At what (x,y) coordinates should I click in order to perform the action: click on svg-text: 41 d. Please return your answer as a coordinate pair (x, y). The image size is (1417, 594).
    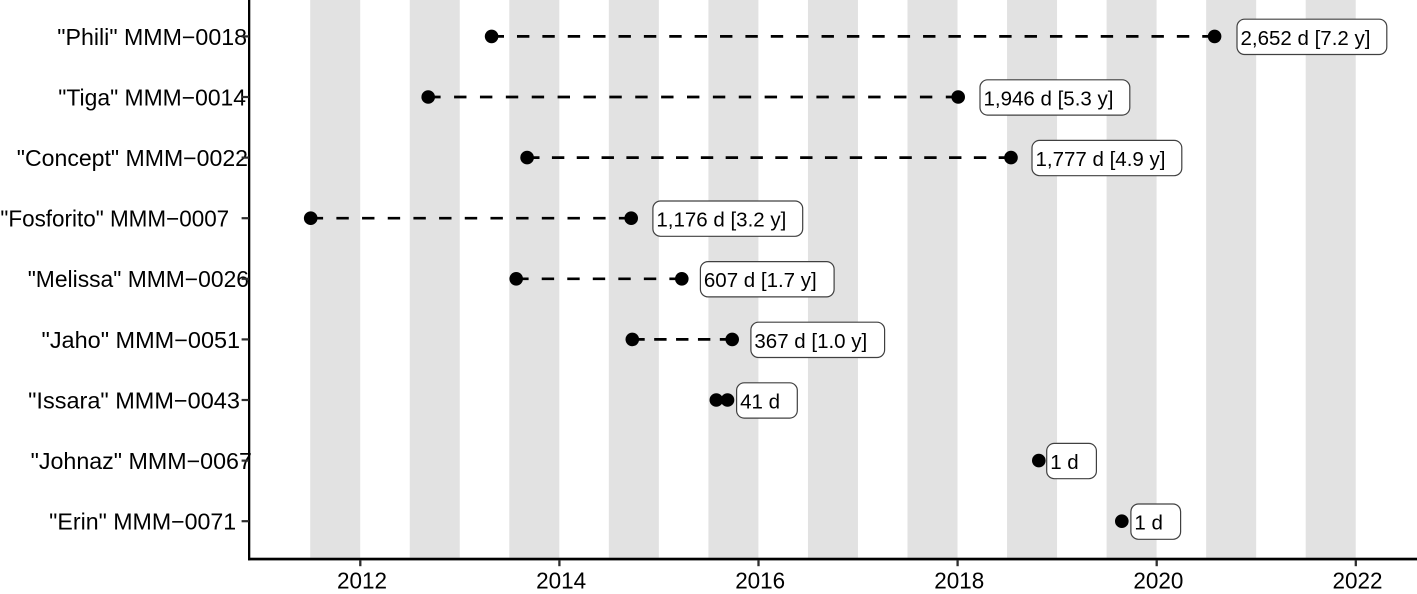
    Looking at the image, I should click on (760, 401).